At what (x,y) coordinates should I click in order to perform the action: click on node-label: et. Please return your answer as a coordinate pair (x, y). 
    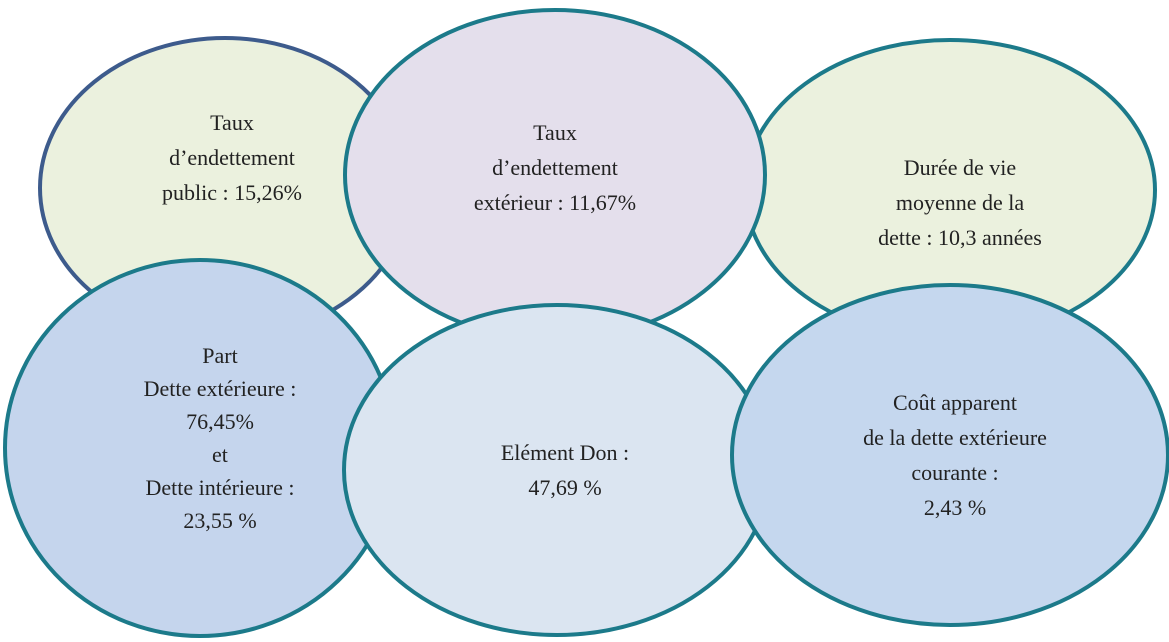
    Looking at the image, I should click on (220, 454).